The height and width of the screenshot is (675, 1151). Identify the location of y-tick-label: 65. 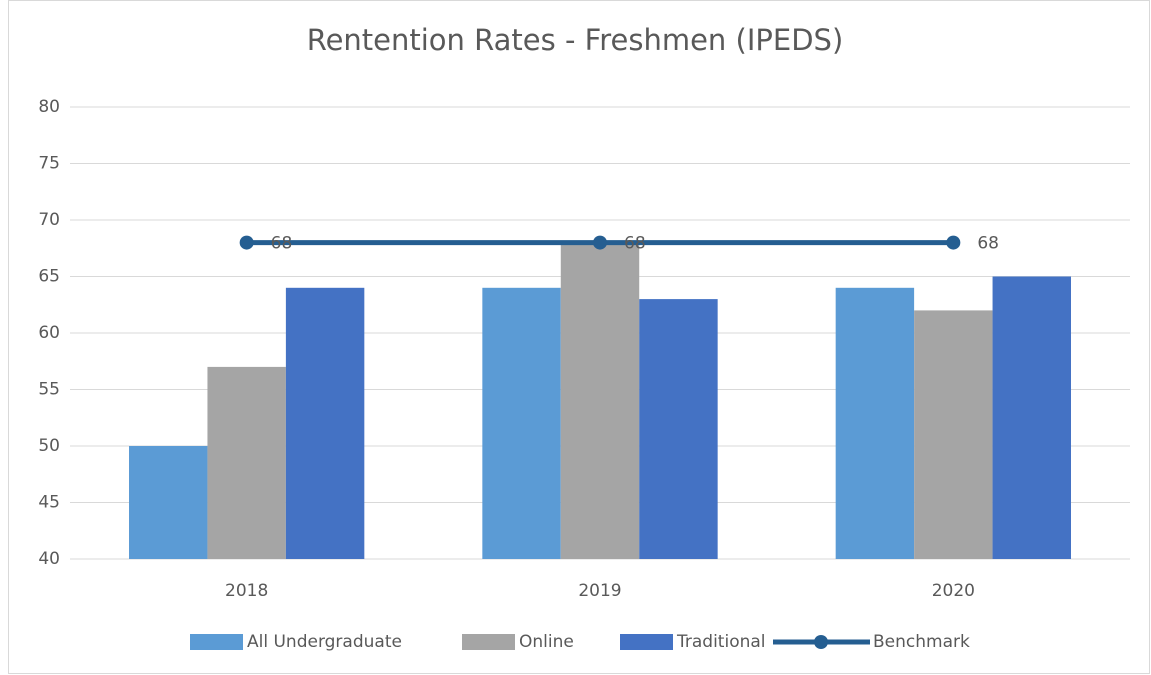
(49, 277).